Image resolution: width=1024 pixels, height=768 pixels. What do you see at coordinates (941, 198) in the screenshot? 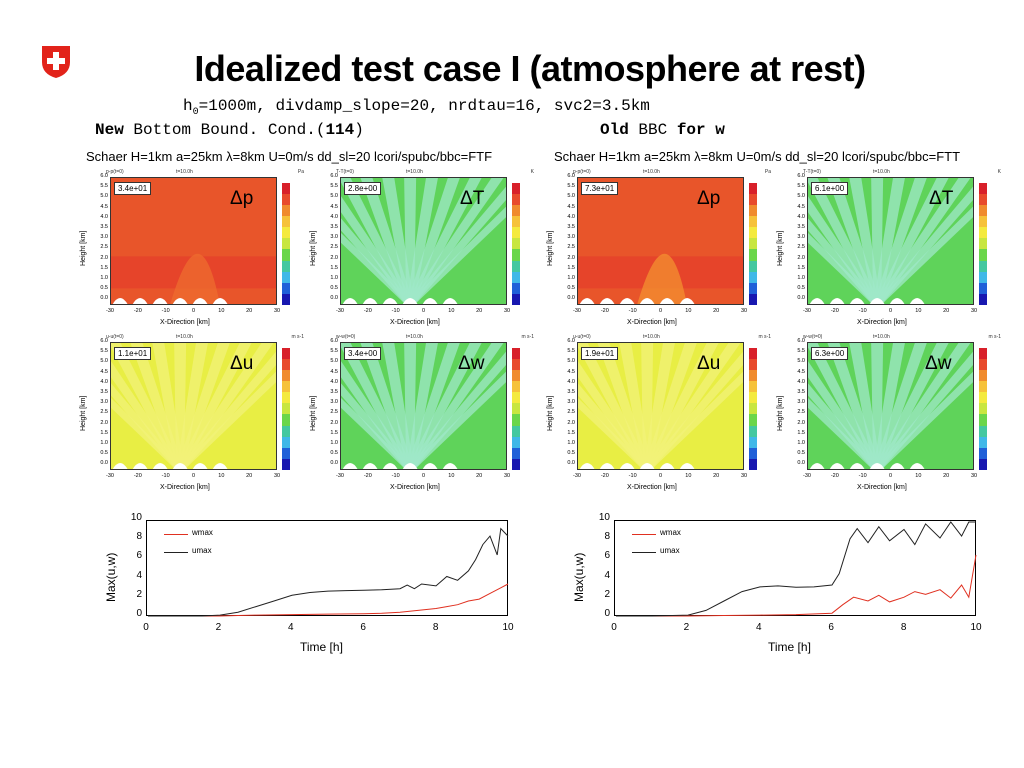
I see `panel-quantity-label: ΔT` at bounding box center [941, 198].